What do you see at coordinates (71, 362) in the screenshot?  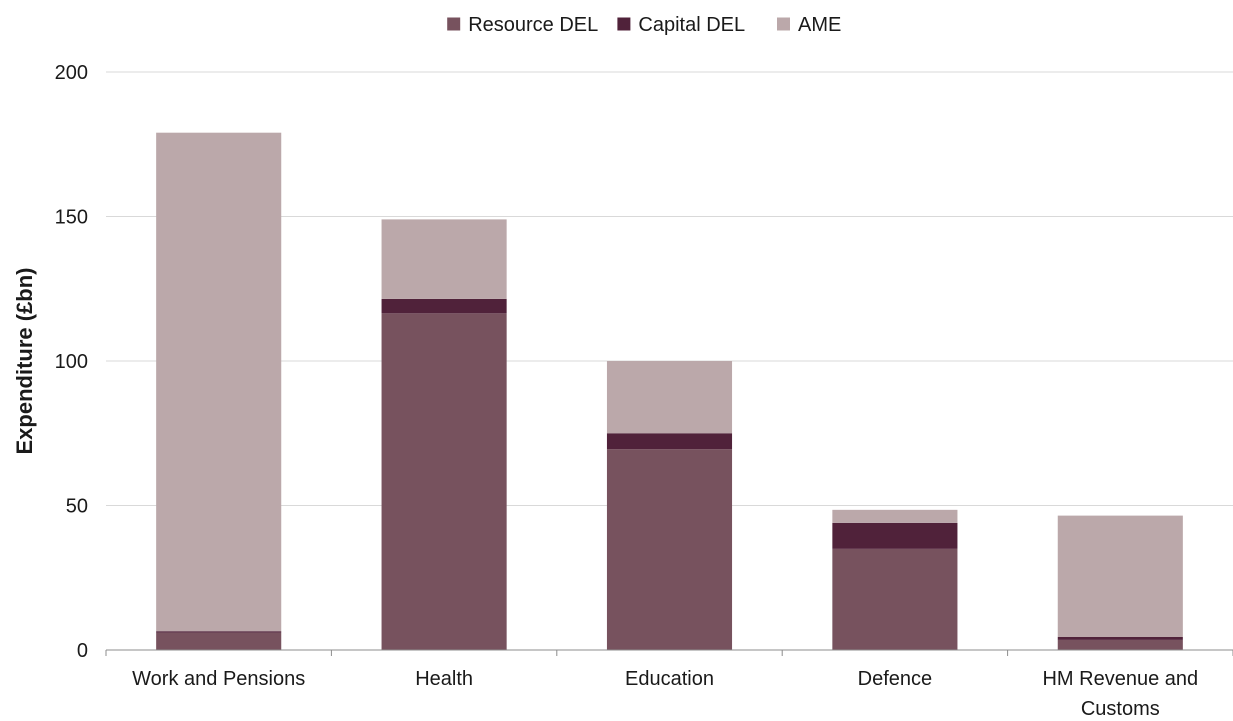 I see `y-tick-label: 100` at bounding box center [71, 362].